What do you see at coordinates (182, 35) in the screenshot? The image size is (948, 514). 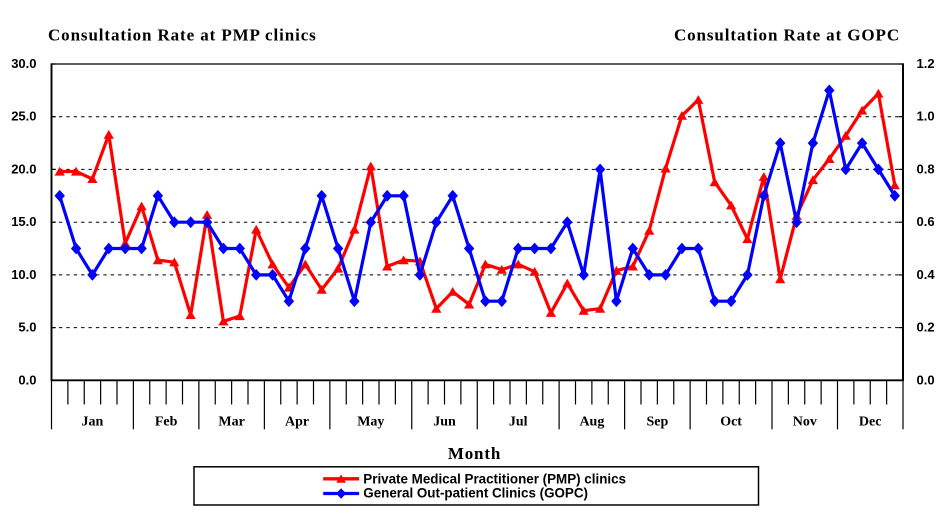 I see `svg-text:Consultation Rate at PMP clini: Consultation Rate at PMP clinics` at bounding box center [182, 35].